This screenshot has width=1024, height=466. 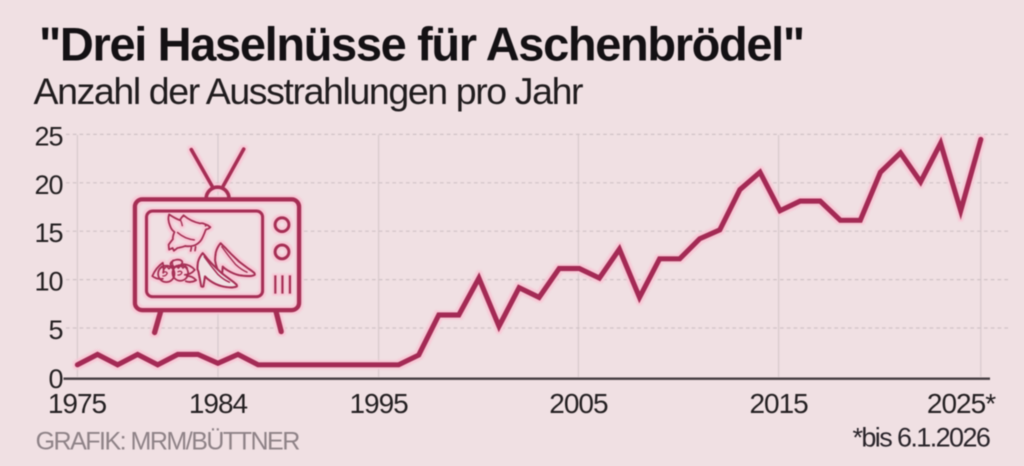 What do you see at coordinates (48, 185) in the screenshot?
I see `svg-text: 20` at bounding box center [48, 185].